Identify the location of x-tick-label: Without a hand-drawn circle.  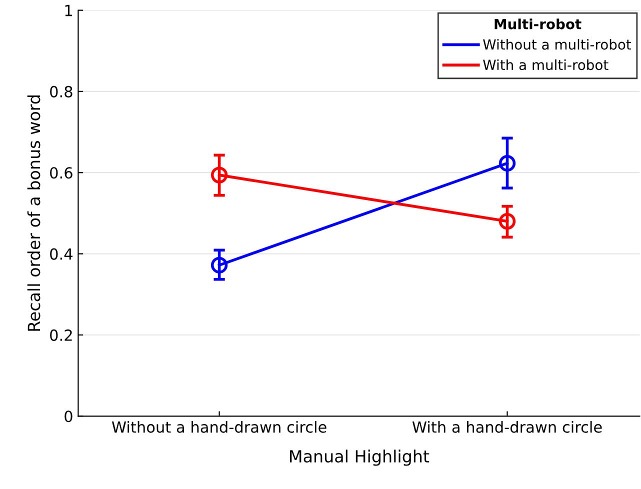
(219, 427).